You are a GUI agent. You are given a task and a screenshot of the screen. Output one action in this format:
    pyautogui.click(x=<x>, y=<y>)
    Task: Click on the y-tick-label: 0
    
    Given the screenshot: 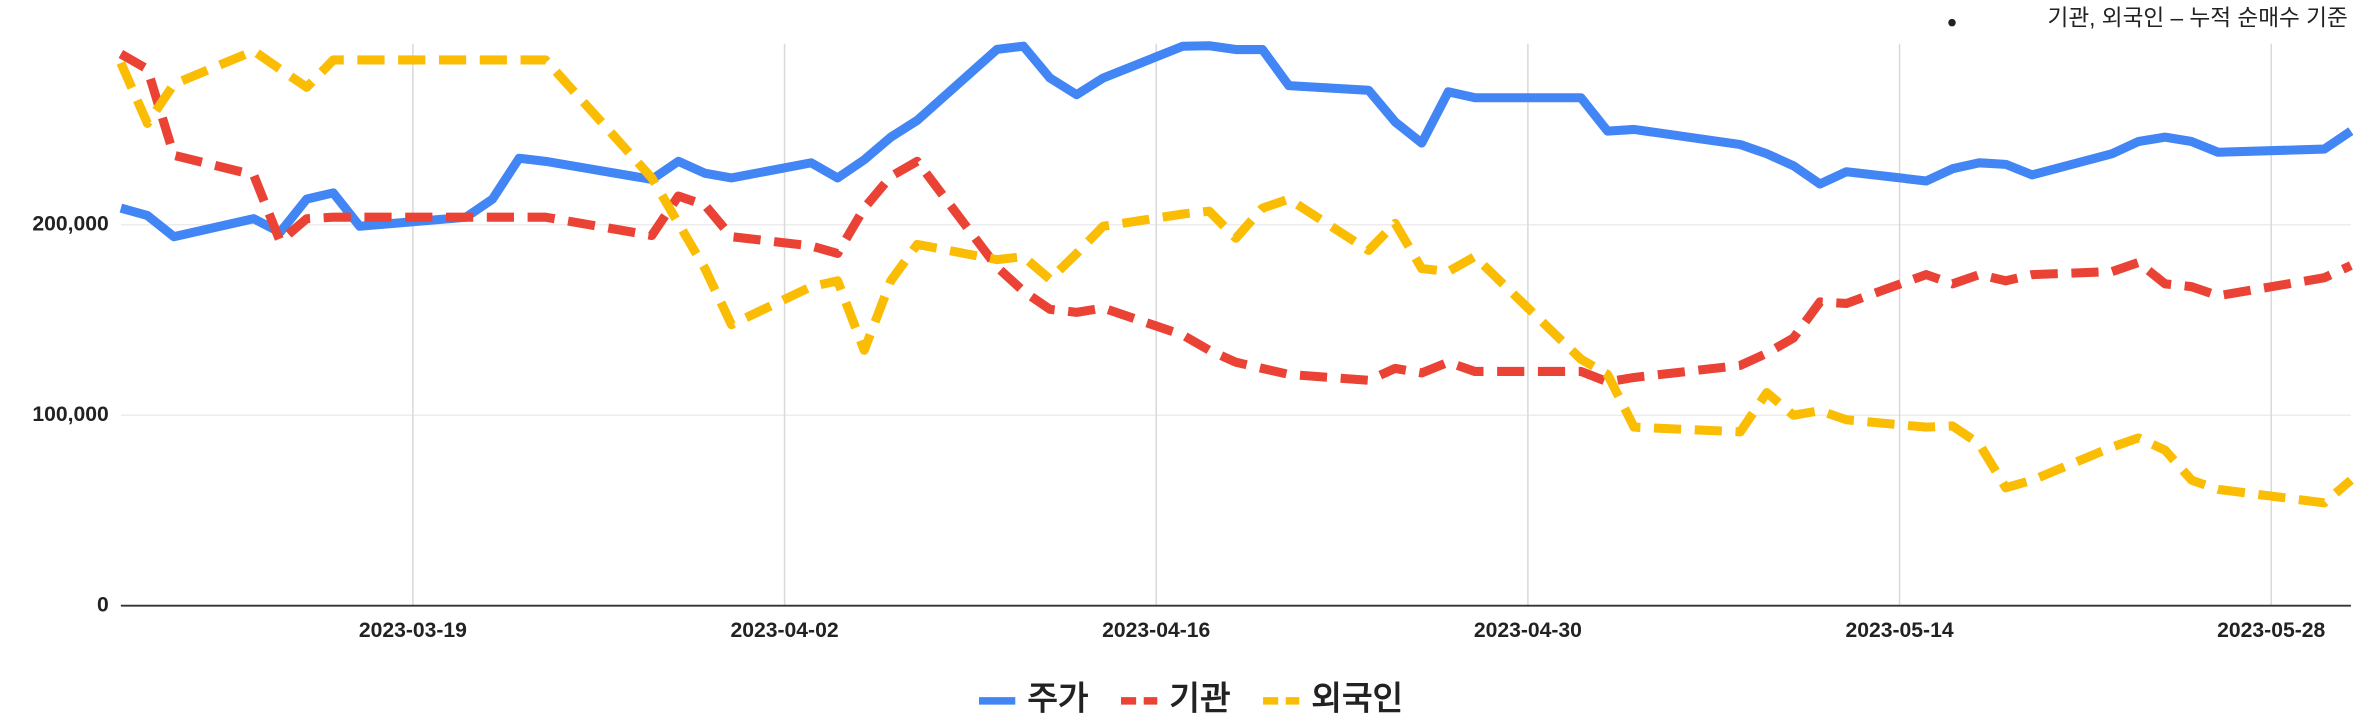 What is the action you would take?
    pyautogui.click(x=103, y=604)
    